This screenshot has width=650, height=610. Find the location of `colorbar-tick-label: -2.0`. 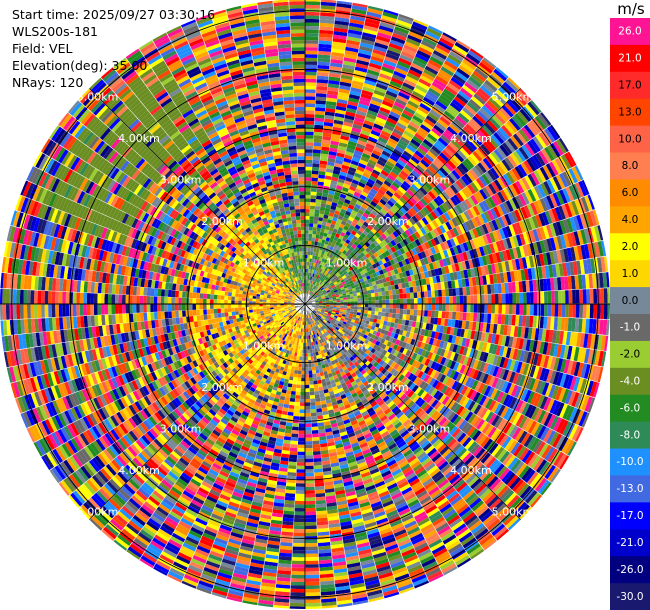

colorbar-tick-label: -2.0 is located at coordinates (630, 355).